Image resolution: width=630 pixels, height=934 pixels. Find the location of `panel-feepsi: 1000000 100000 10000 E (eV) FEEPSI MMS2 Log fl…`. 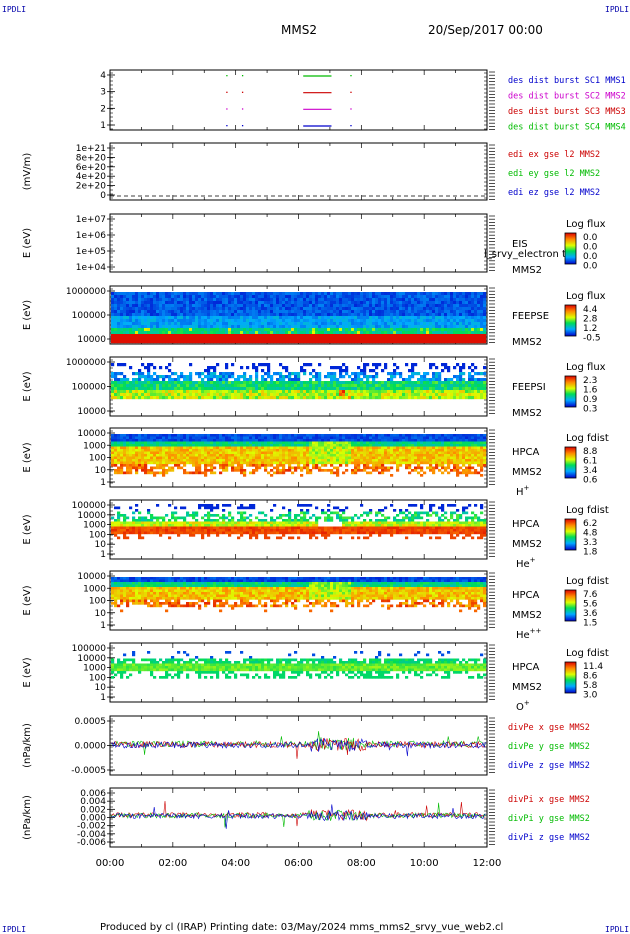

panel-feepsi: 1000000 100000 10000 E (eV) FEEPSI MMS2 Log fl… is located at coordinates (314, 387).